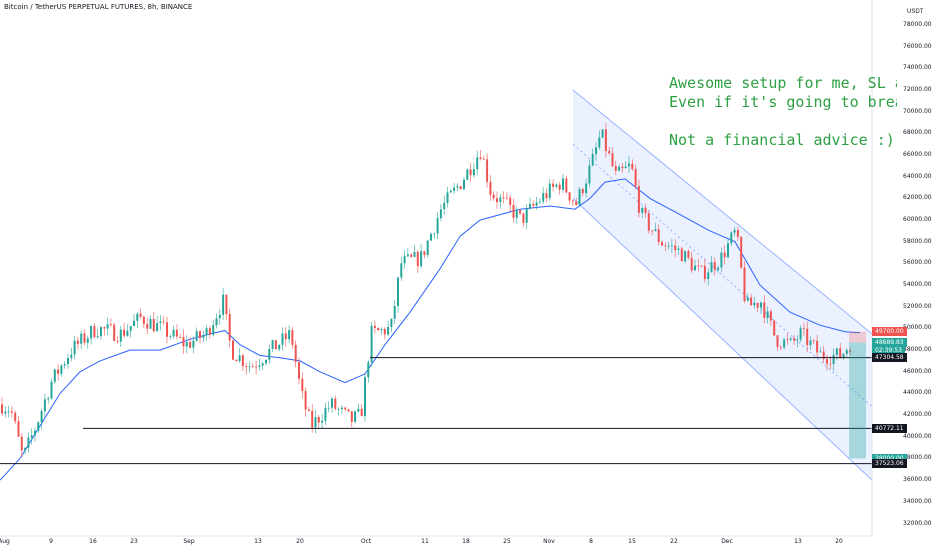  What do you see at coordinates (798, 541) in the screenshot?
I see `time-tick-label: 13` at bounding box center [798, 541].